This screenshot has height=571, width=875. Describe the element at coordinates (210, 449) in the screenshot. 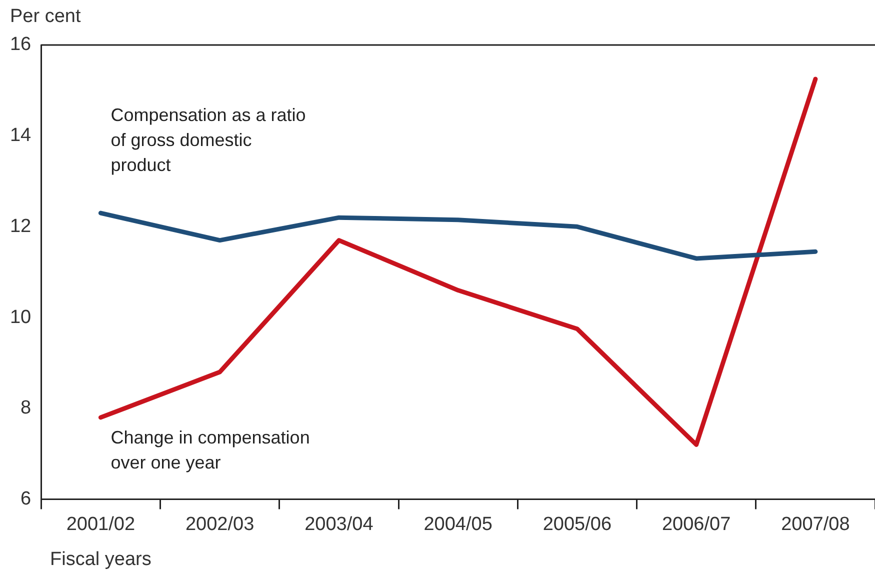

I see `series-label: Change in compensation over one year` at that location.